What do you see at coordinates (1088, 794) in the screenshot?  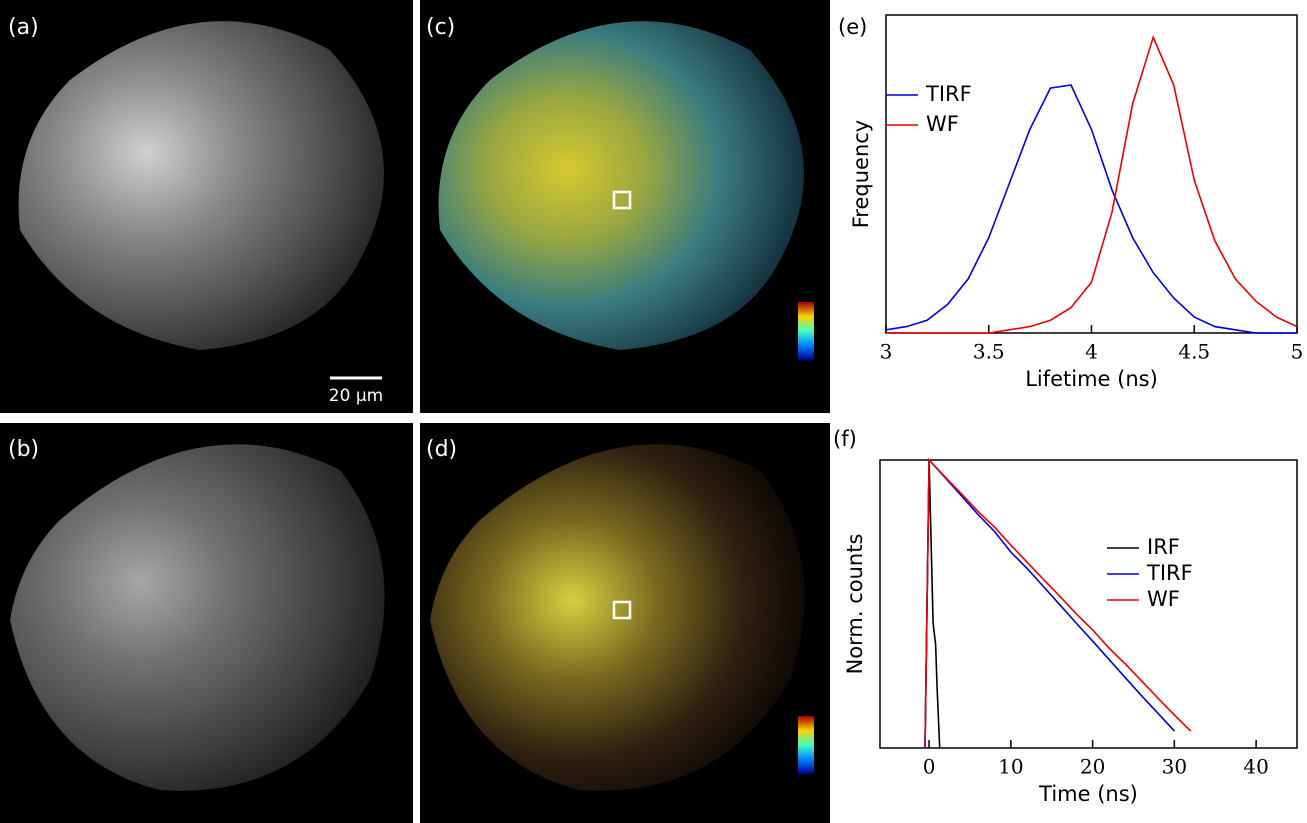 I see `x-axis-title: Time (ns)` at bounding box center [1088, 794].